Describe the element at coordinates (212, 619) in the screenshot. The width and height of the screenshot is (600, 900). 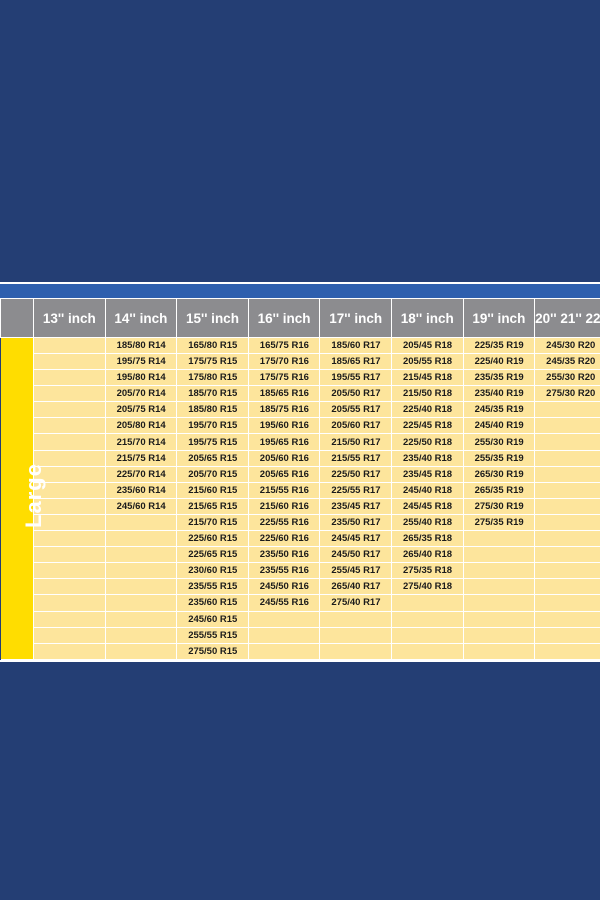
I see `tire-size-cell: 245/60 R15` at that location.